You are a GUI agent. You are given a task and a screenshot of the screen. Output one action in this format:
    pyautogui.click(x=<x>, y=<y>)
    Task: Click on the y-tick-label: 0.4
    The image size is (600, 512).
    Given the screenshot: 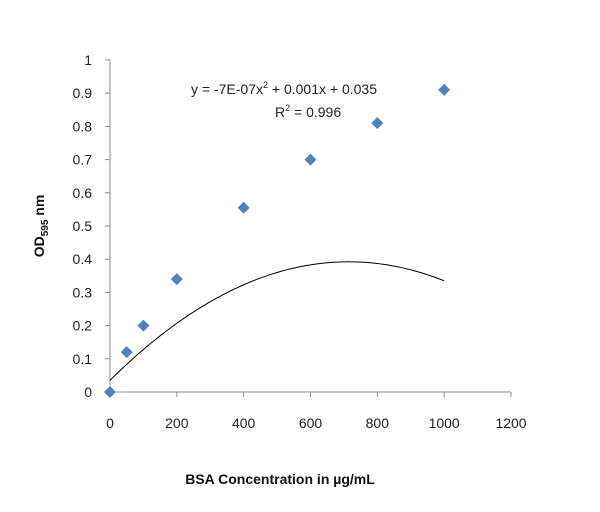 What is the action you would take?
    pyautogui.click(x=83, y=259)
    